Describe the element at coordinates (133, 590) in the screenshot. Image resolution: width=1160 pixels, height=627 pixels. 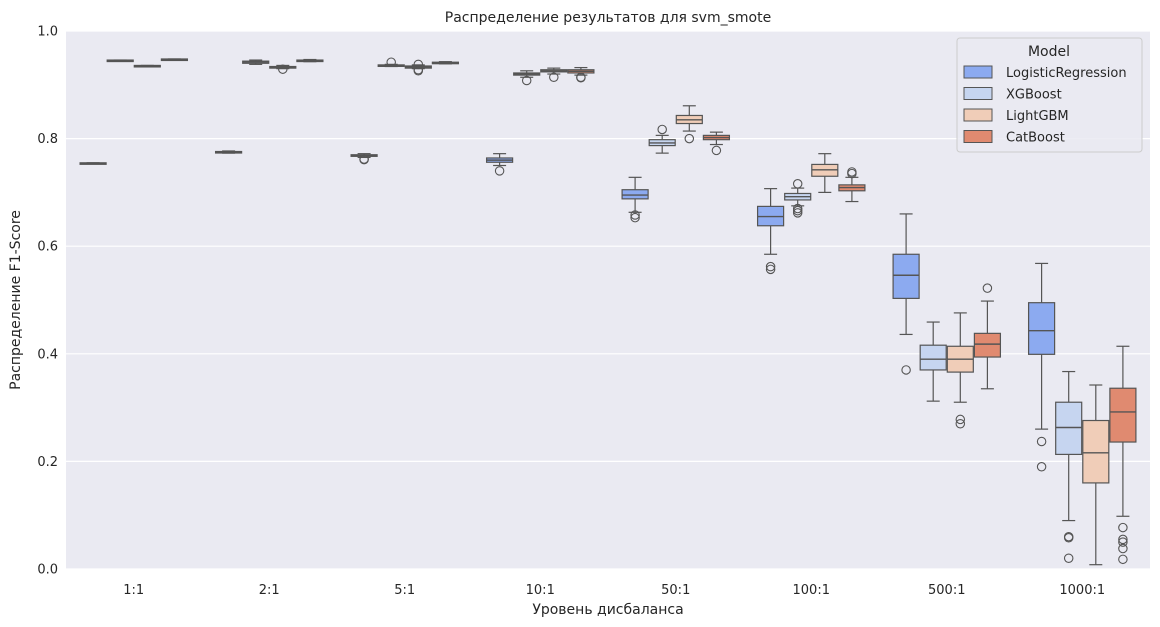
I see `x-tick-label: 1:1` at that location.